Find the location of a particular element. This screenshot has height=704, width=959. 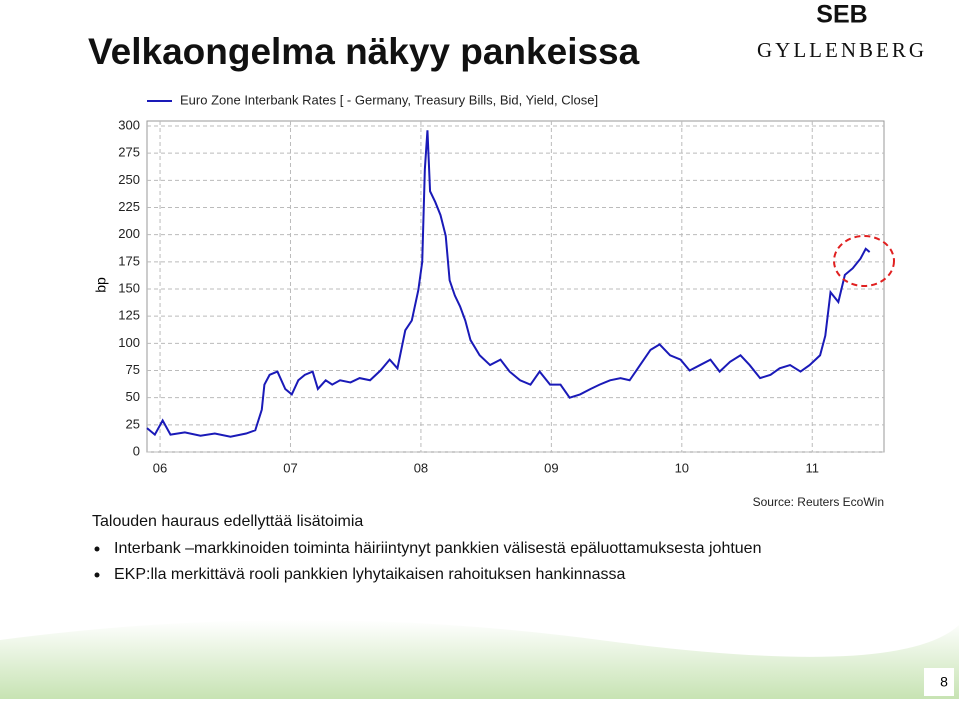

y-tick-label: 100 is located at coordinates (129, 342).